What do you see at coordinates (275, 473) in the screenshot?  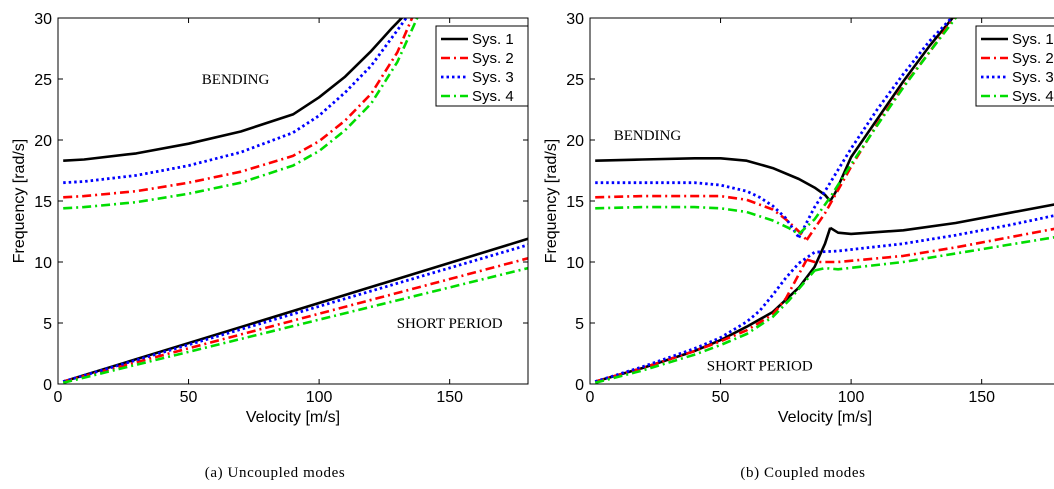 I see `caption: (a) Uncoupled modes` at bounding box center [275, 473].